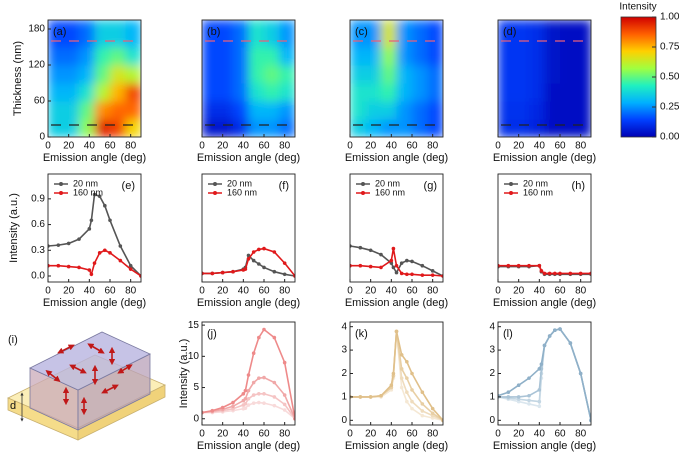 The image size is (693, 459). I want to click on x-tick-label: 80, so click(581, 146).